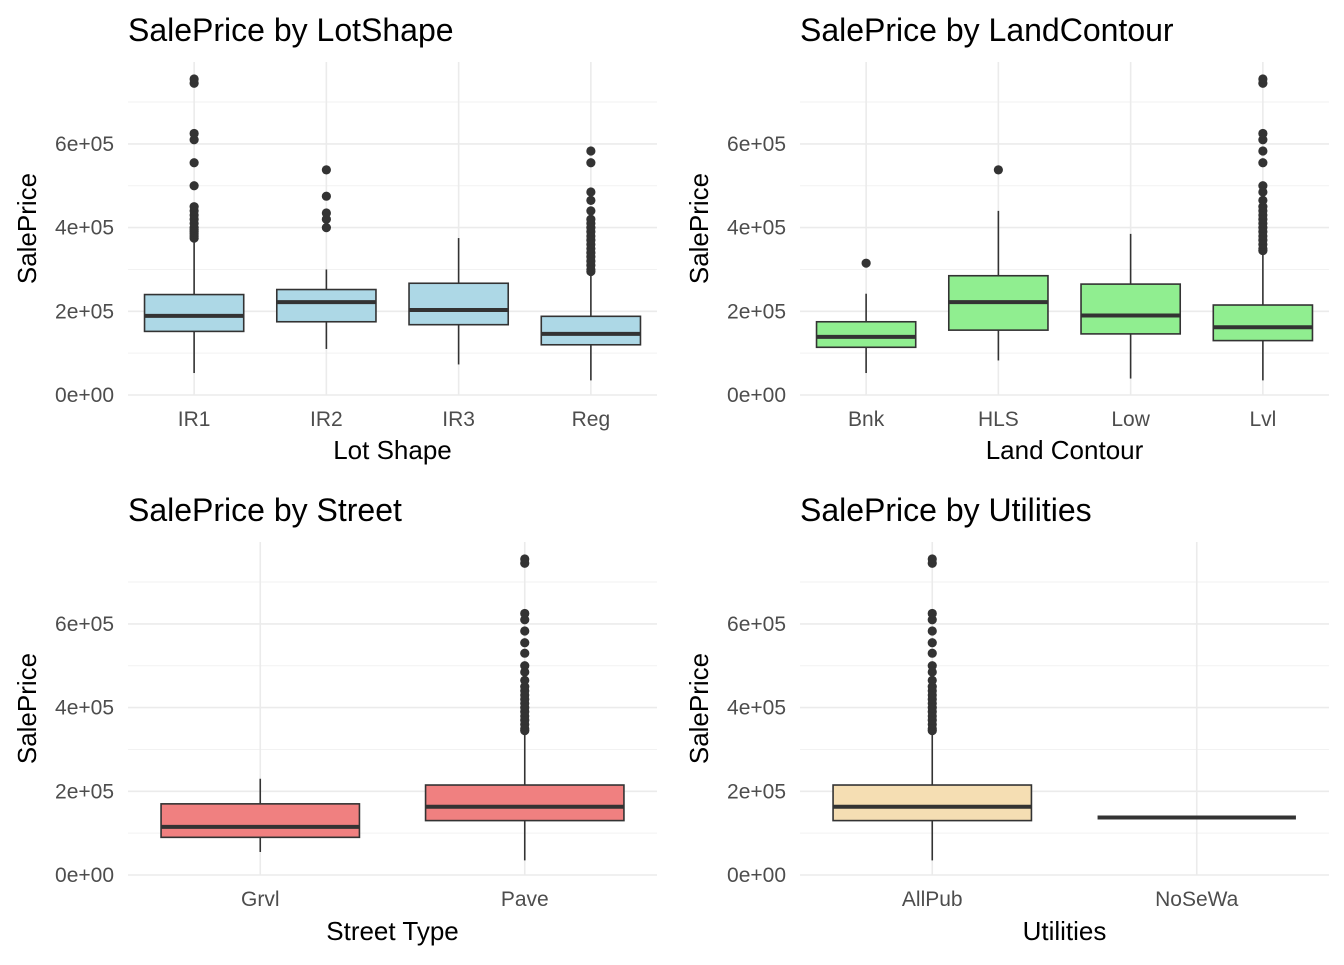  Describe the element at coordinates (392, 450) in the screenshot. I see `x-axis-title: Lot Shape` at that location.